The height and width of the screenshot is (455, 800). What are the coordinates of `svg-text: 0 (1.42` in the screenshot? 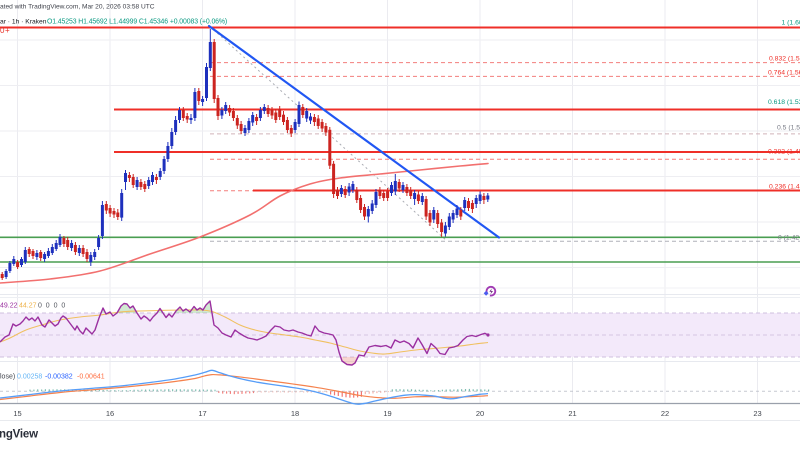 It's located at (788, 238).